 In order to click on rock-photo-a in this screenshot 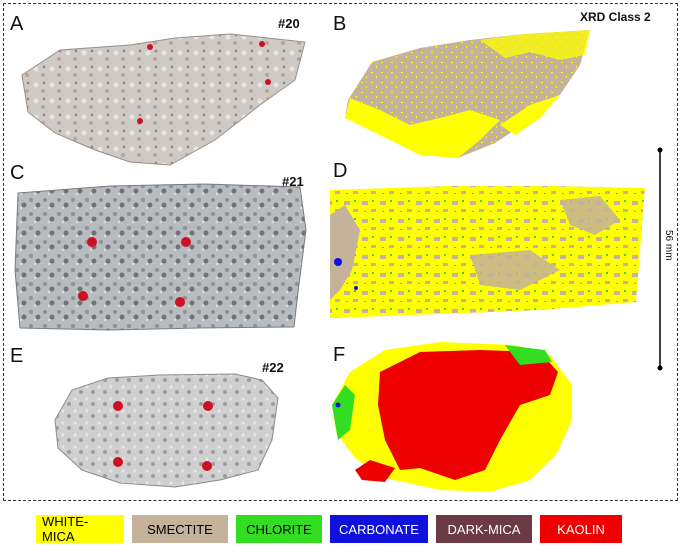, I will do `click(163, 99)`.